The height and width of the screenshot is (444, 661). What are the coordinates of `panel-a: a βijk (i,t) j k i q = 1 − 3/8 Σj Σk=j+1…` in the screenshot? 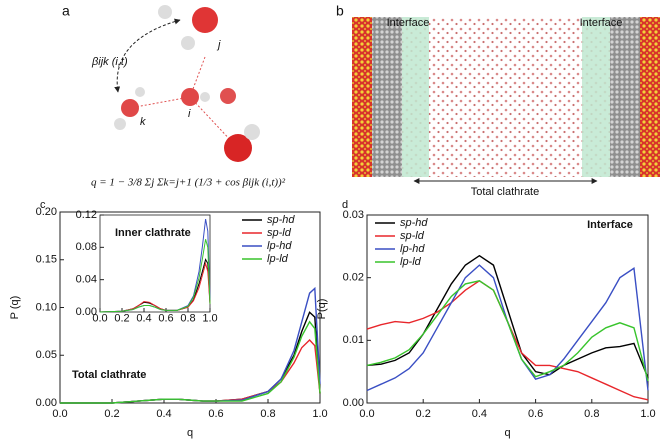 It's located at (174, 96).